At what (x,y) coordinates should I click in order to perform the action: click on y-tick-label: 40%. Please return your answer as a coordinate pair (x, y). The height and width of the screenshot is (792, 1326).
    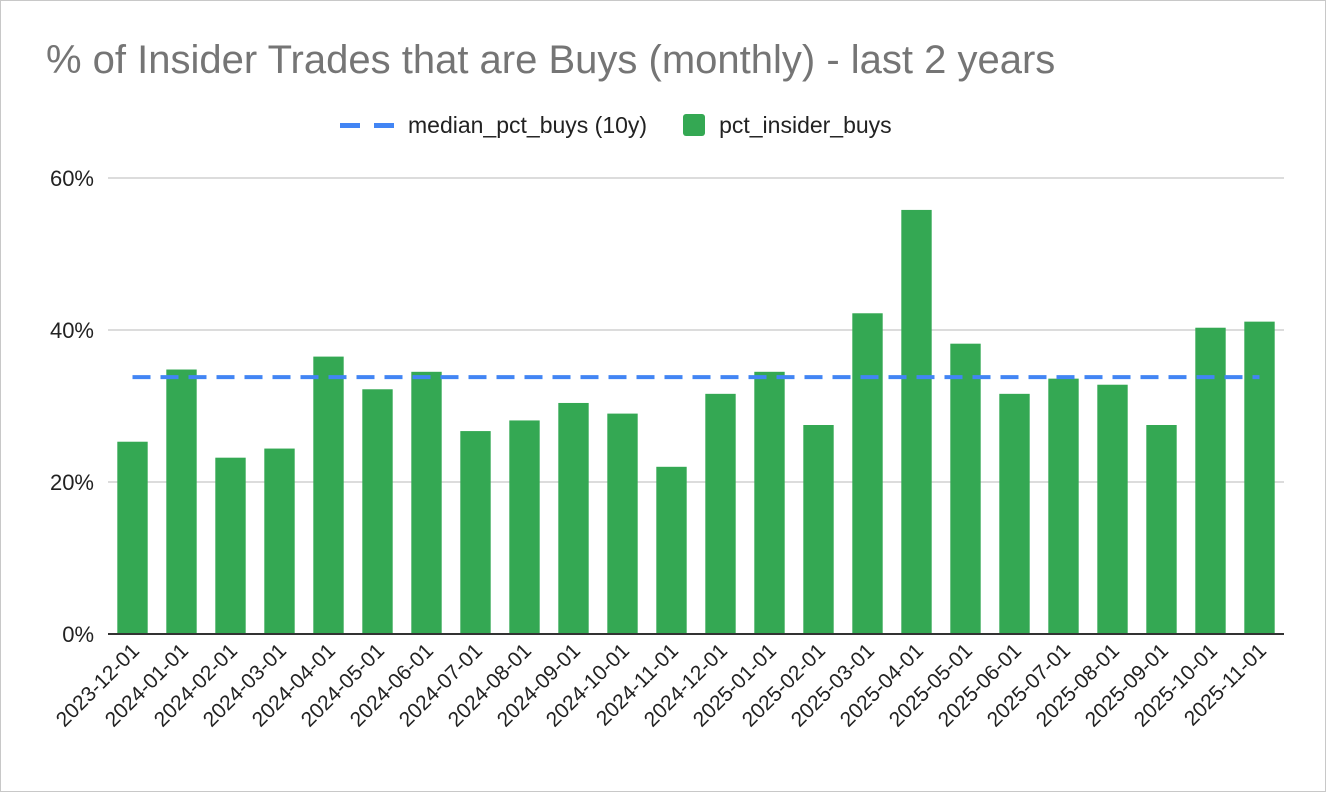
    Looking at the image, I should click on (72, 330).